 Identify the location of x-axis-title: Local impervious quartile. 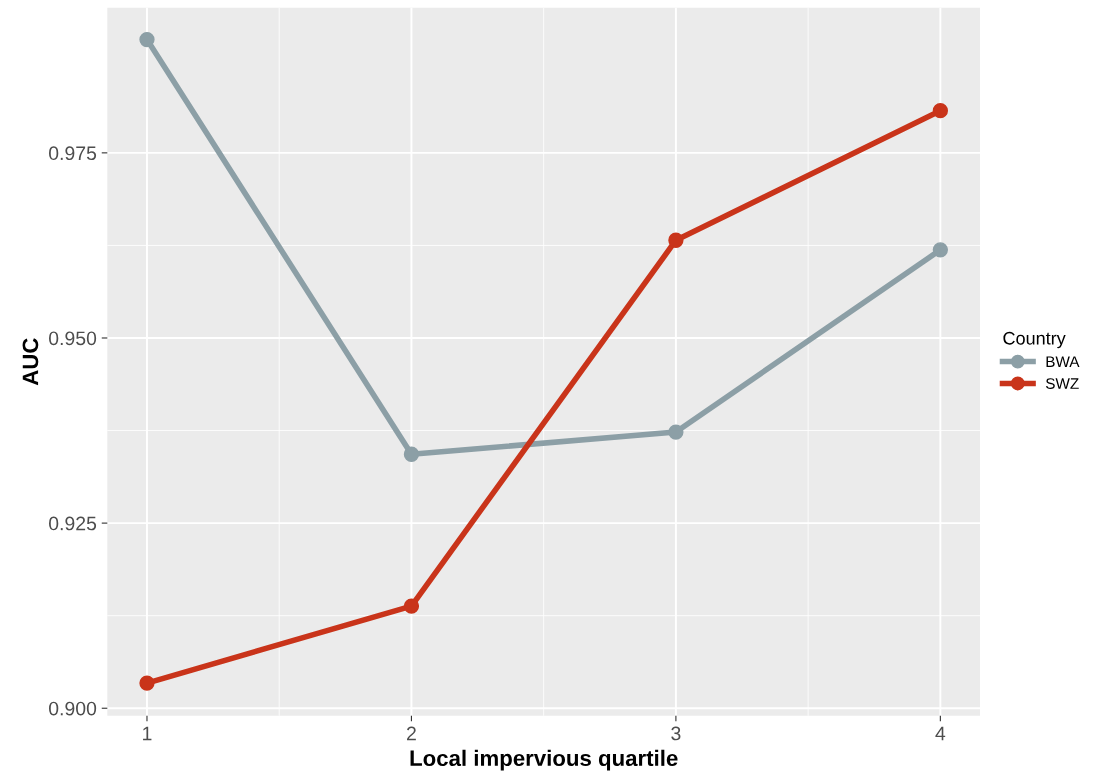
(544, 760).